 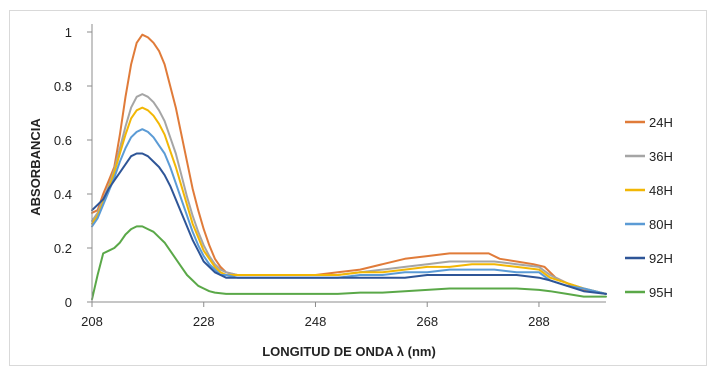 What do you see at coordinates (204, 321) in the screenshot?
I see `x-tick-label: 228` at bounding box center [204, 321].